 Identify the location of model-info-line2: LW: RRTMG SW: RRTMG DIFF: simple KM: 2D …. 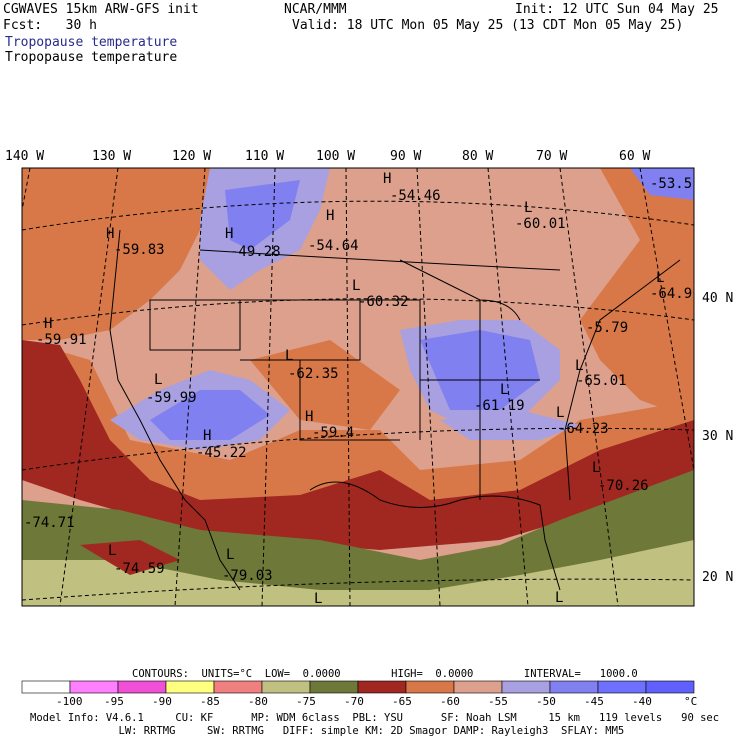
(327, 731).